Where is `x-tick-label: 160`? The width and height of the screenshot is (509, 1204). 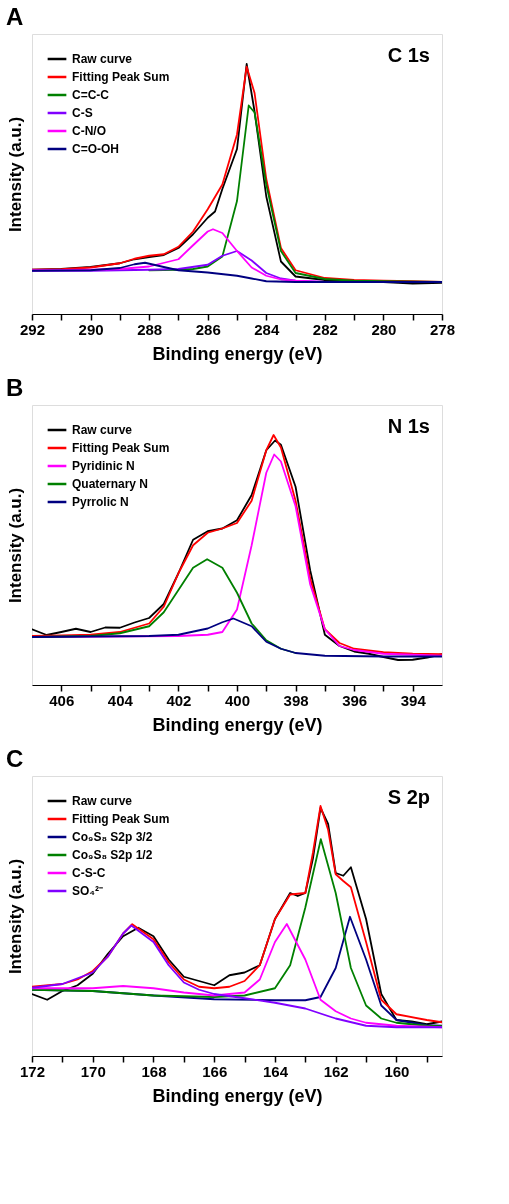 x-tick-label: 160 is located at coordinates (397, 1071).